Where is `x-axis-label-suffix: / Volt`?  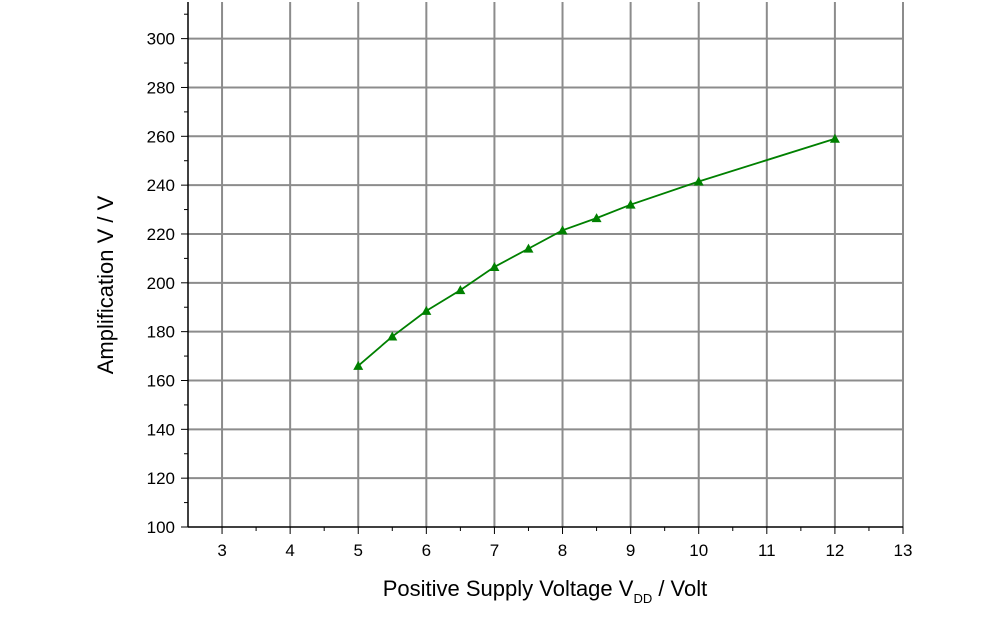 x-axis-label-suffix: / Volt is located at coordinates (679, 588).